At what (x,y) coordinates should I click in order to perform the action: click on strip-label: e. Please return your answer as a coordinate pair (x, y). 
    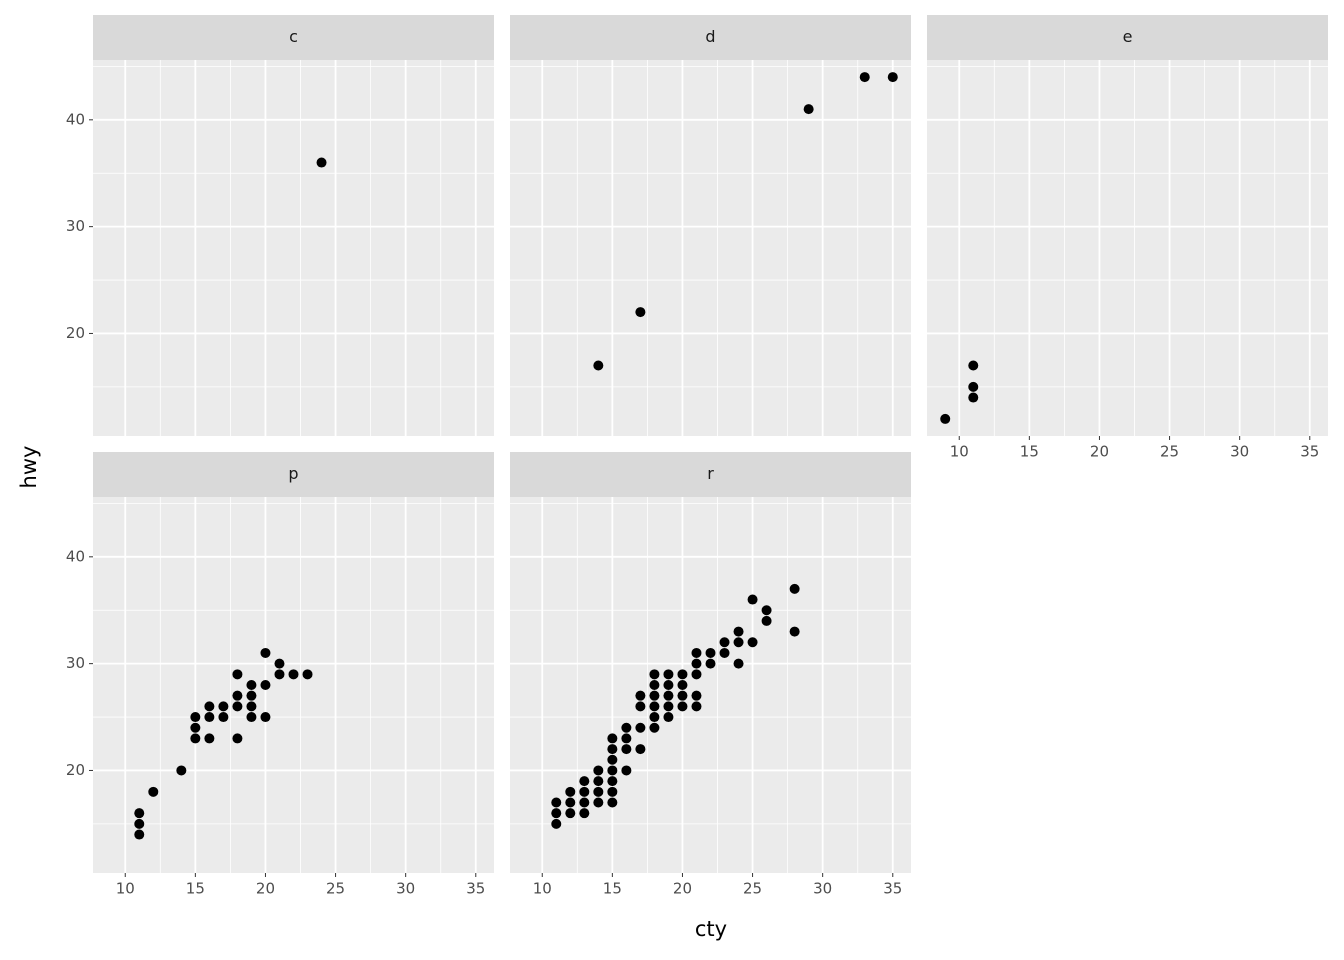
    Looking at the image, I should click on (1128, 36).